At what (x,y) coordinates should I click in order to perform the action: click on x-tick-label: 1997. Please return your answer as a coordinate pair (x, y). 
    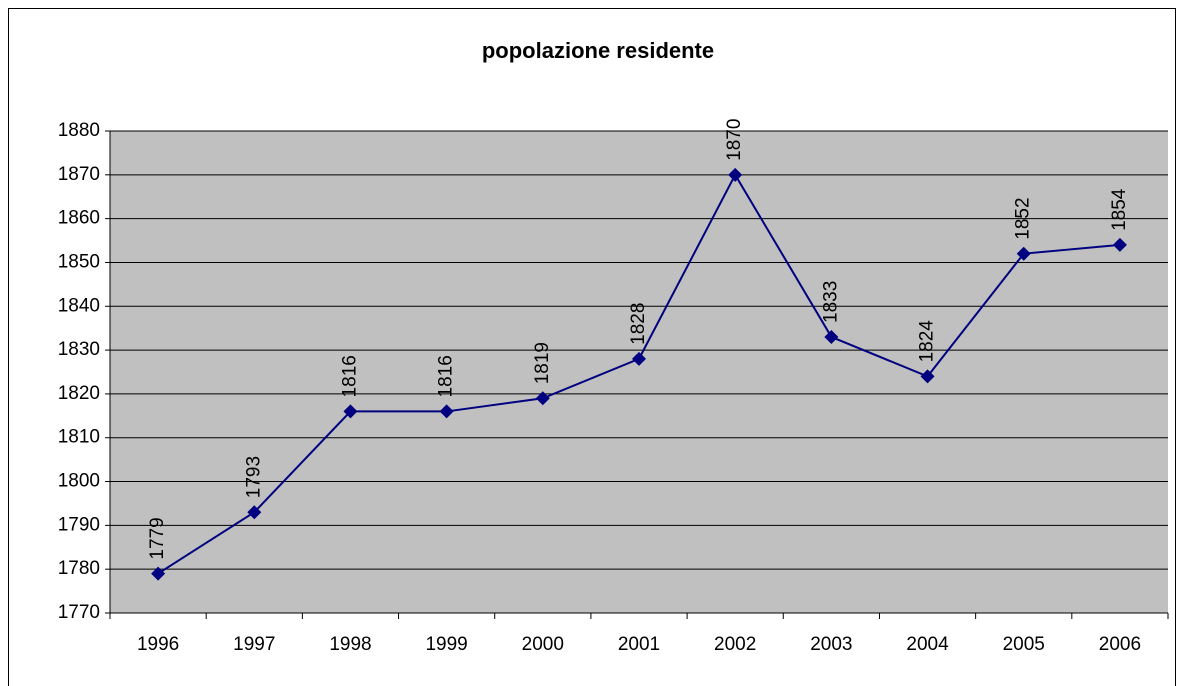
    Looking at the image, I should click on (254, 644).